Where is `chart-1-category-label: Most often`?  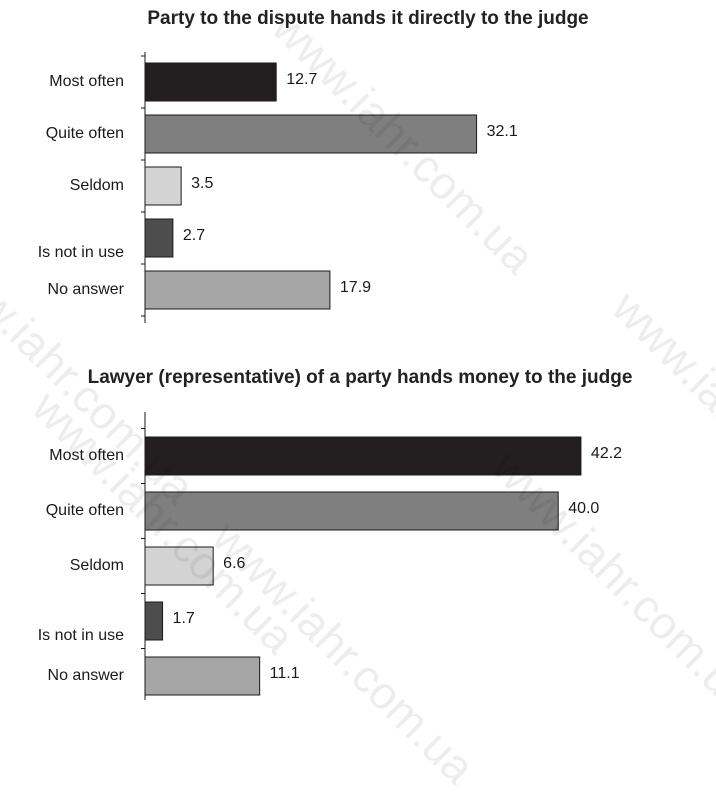
chart-1-category-label: Most often is located at coordinates (86, 81).